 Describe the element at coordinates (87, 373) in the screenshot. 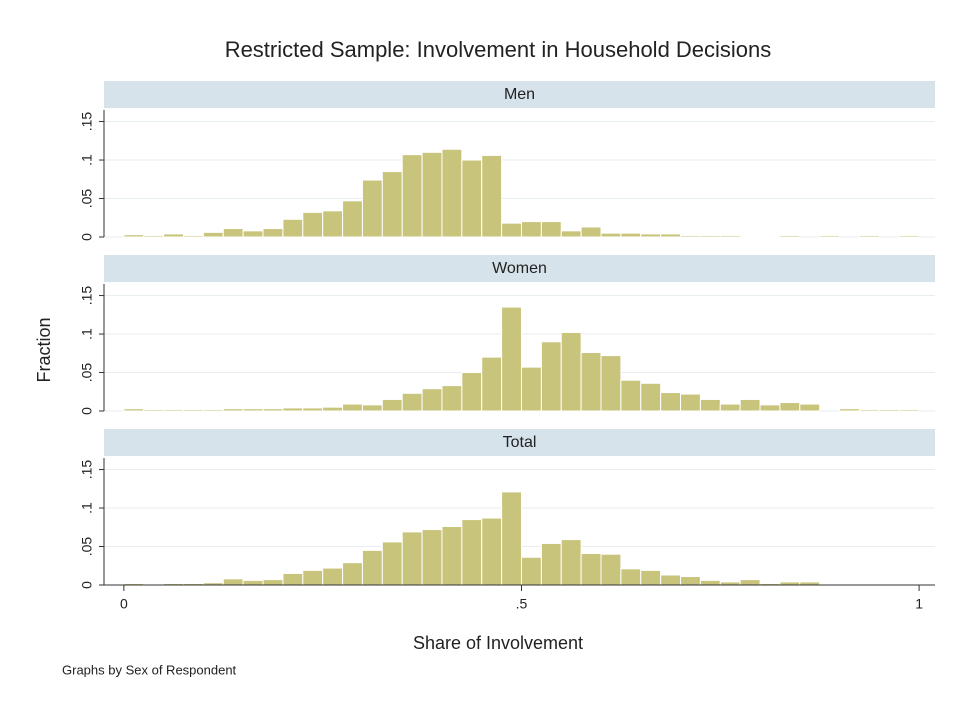

I see `y-tick-label: .05` at that location.